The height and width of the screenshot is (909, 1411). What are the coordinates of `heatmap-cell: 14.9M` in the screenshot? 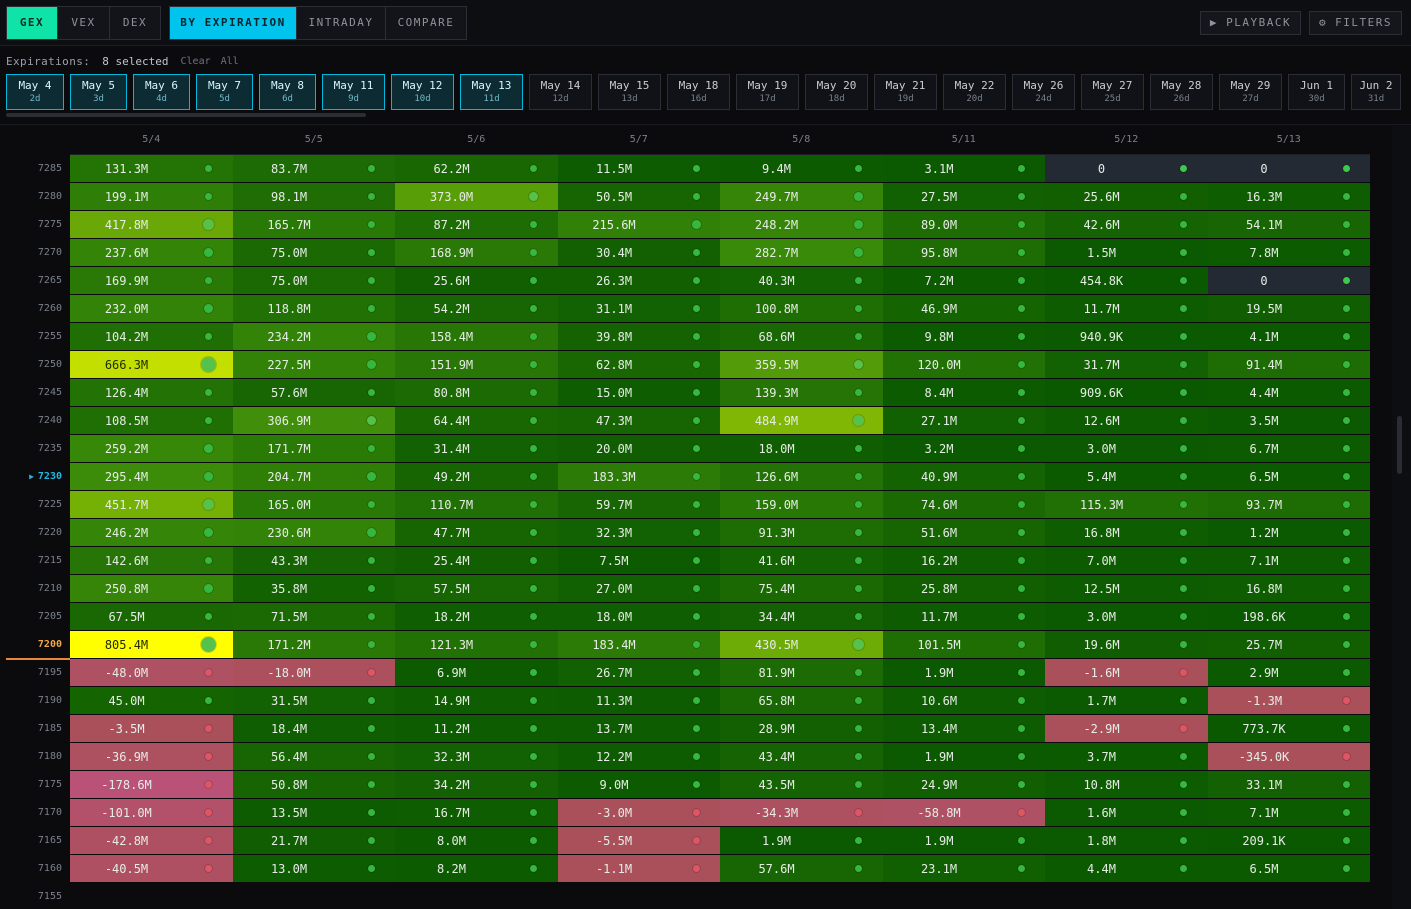 It's located at (476, 700).